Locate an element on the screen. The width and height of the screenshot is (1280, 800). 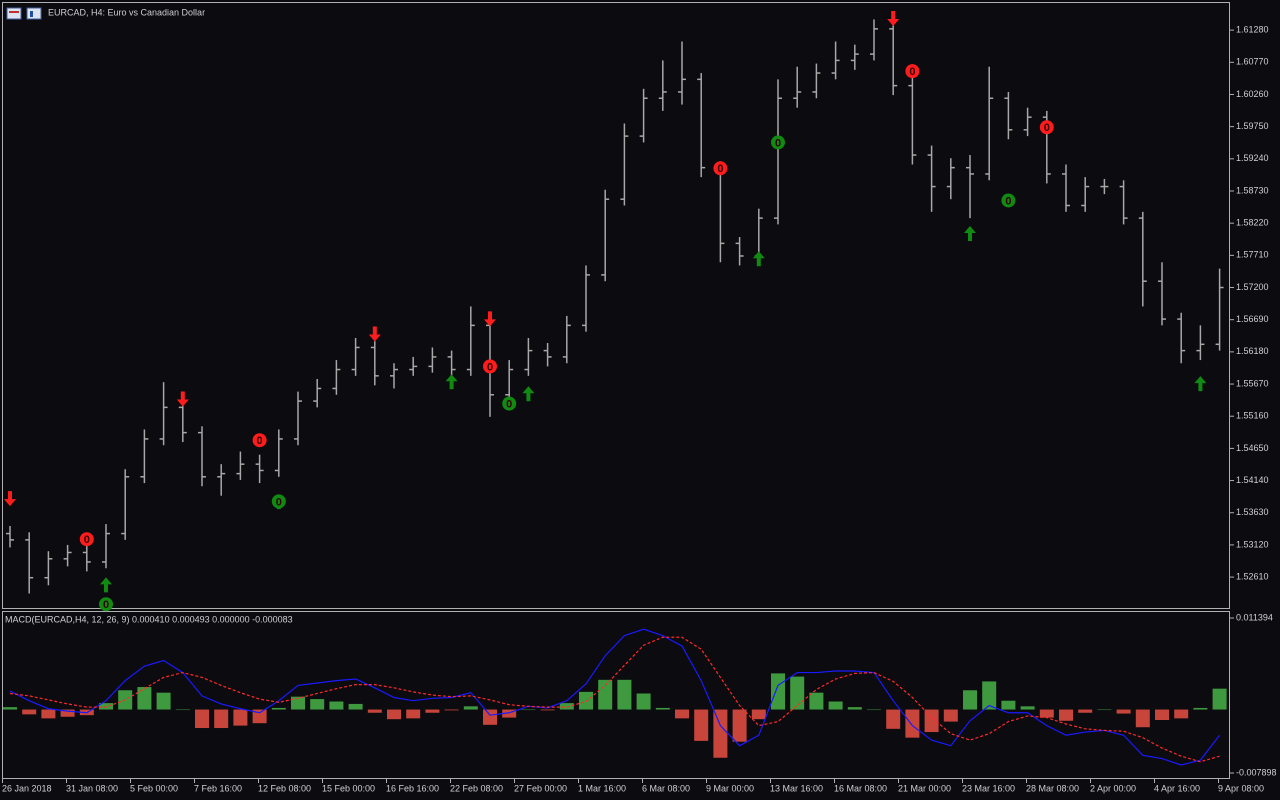
x-tick-label: 6 Mar 08:00 is located at coordinates (666, 788).